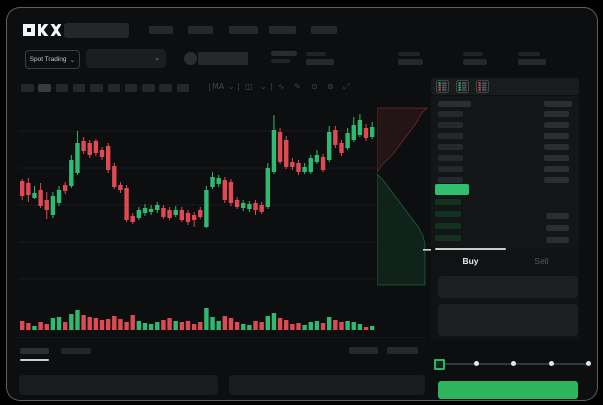 Image resolution: width=603 pixels, height=405 pixels. I want to click on pair-select: ⌄, so click(126, 58).